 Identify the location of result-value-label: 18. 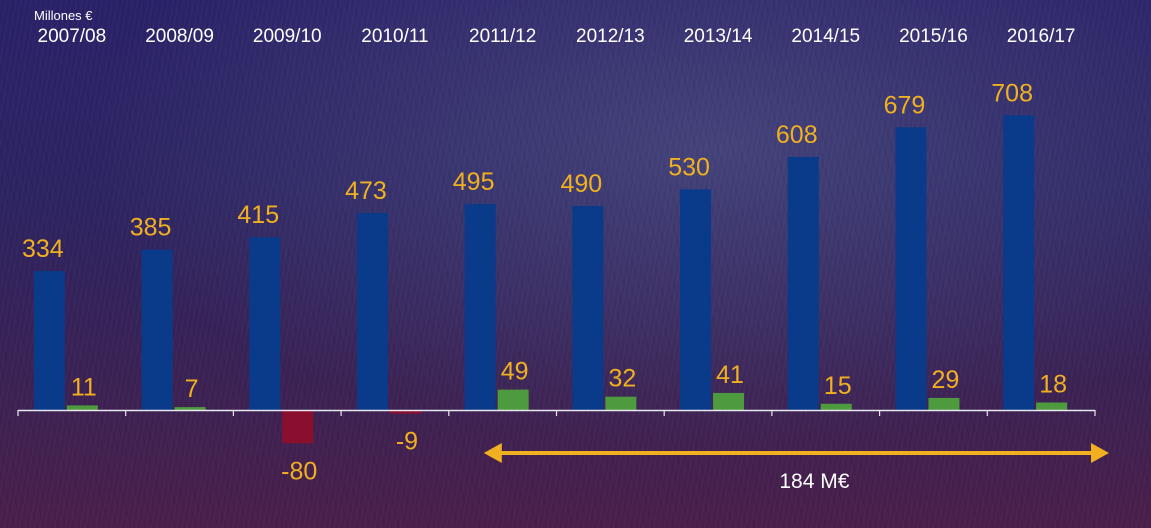
(1053, 385).